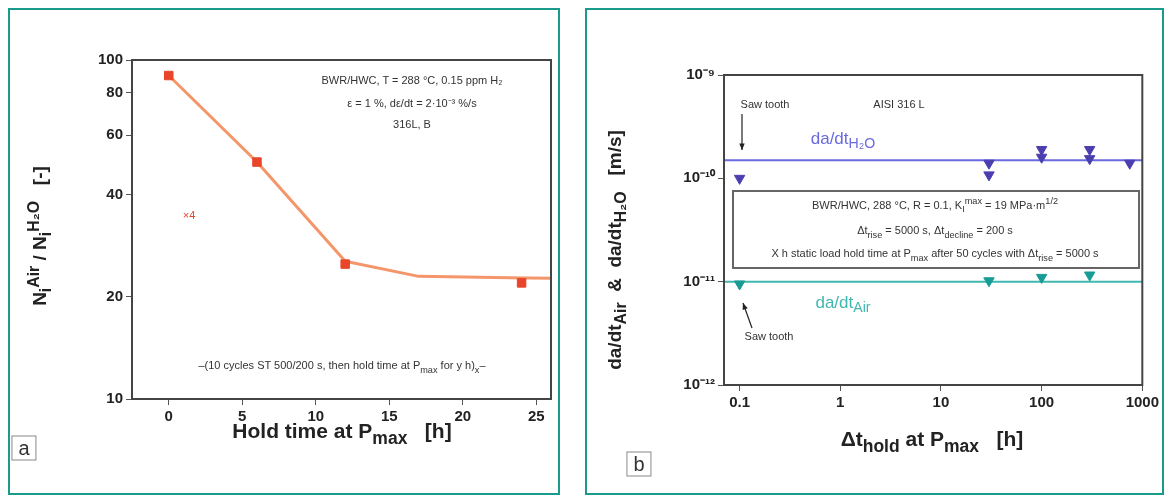 The height and width of the screenshot is (499, 1168). I want to click on annotation: BWR/HWC, 288 °C, R = 0.1, K$_{I}$$^{max}$ = 19 MPa·m$^{1/2}$, so click(935, 205).